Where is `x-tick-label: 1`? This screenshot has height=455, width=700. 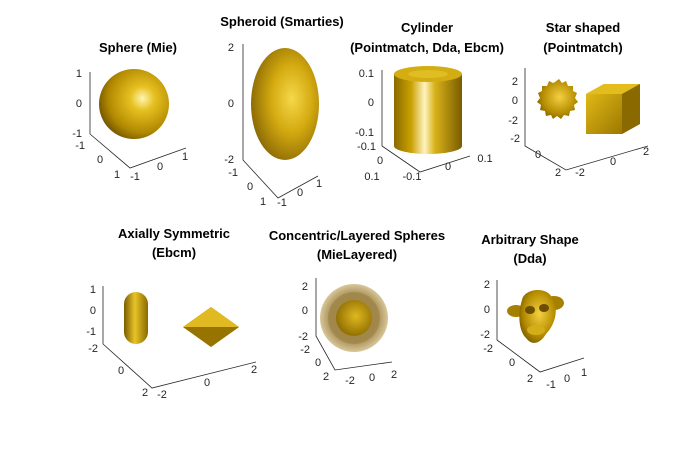
x-tick-label: 1 is located at coordinates (319, 184).